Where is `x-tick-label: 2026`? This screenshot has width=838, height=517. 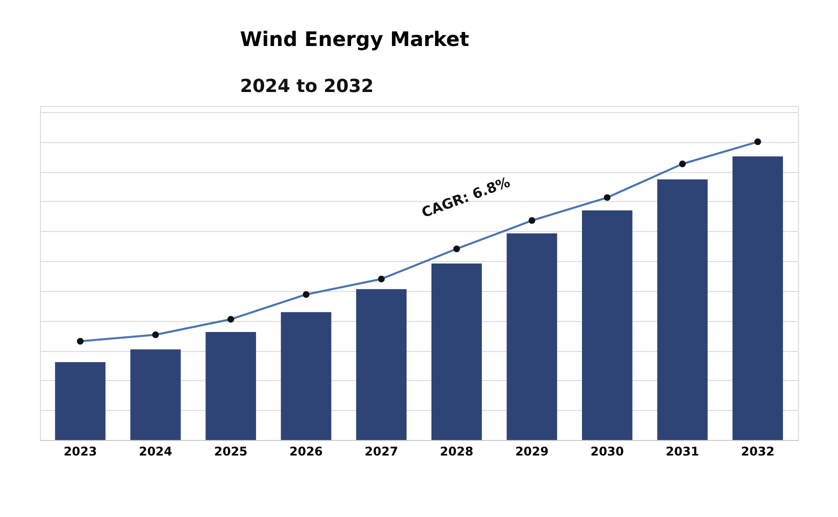
x-tick-label: 2026 is located at coordinates (306, 451).